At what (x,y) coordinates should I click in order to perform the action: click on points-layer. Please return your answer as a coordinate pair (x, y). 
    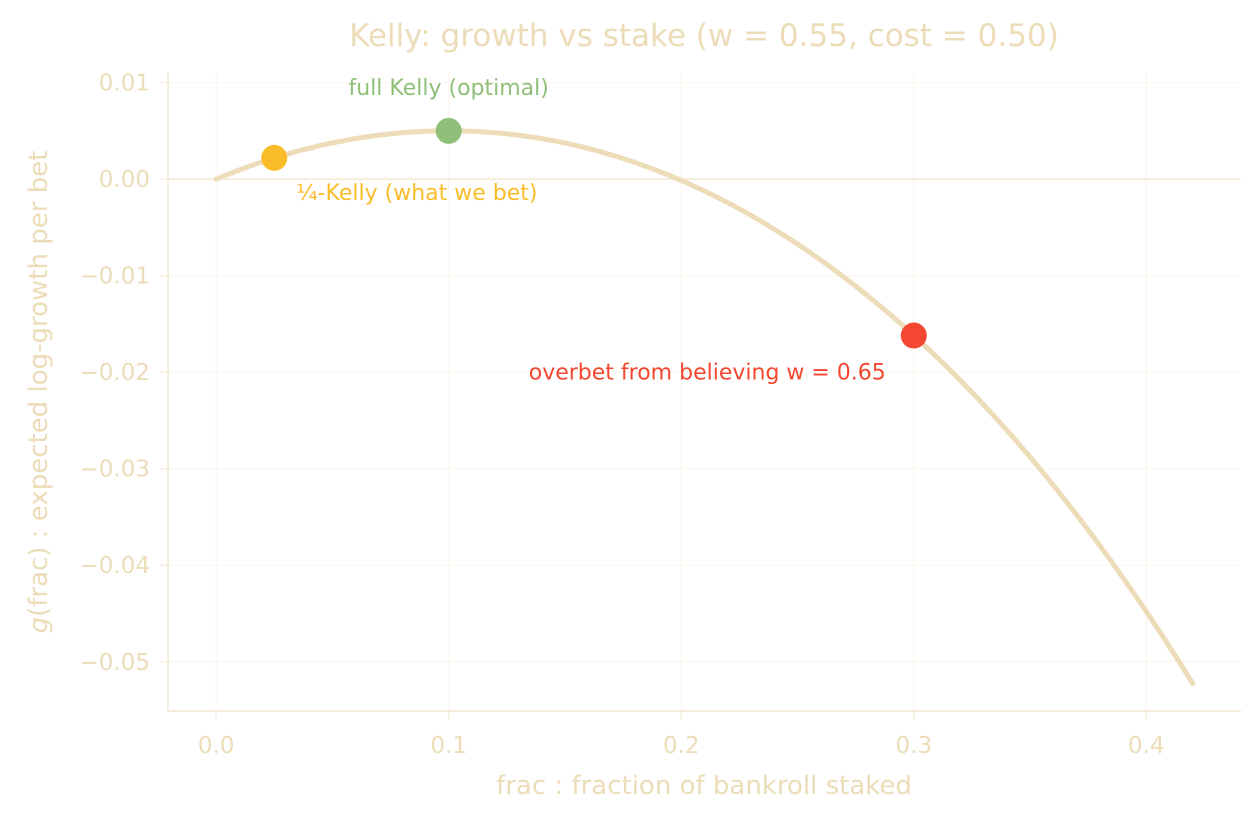
    Looking at the image, I should click on (594, 233).